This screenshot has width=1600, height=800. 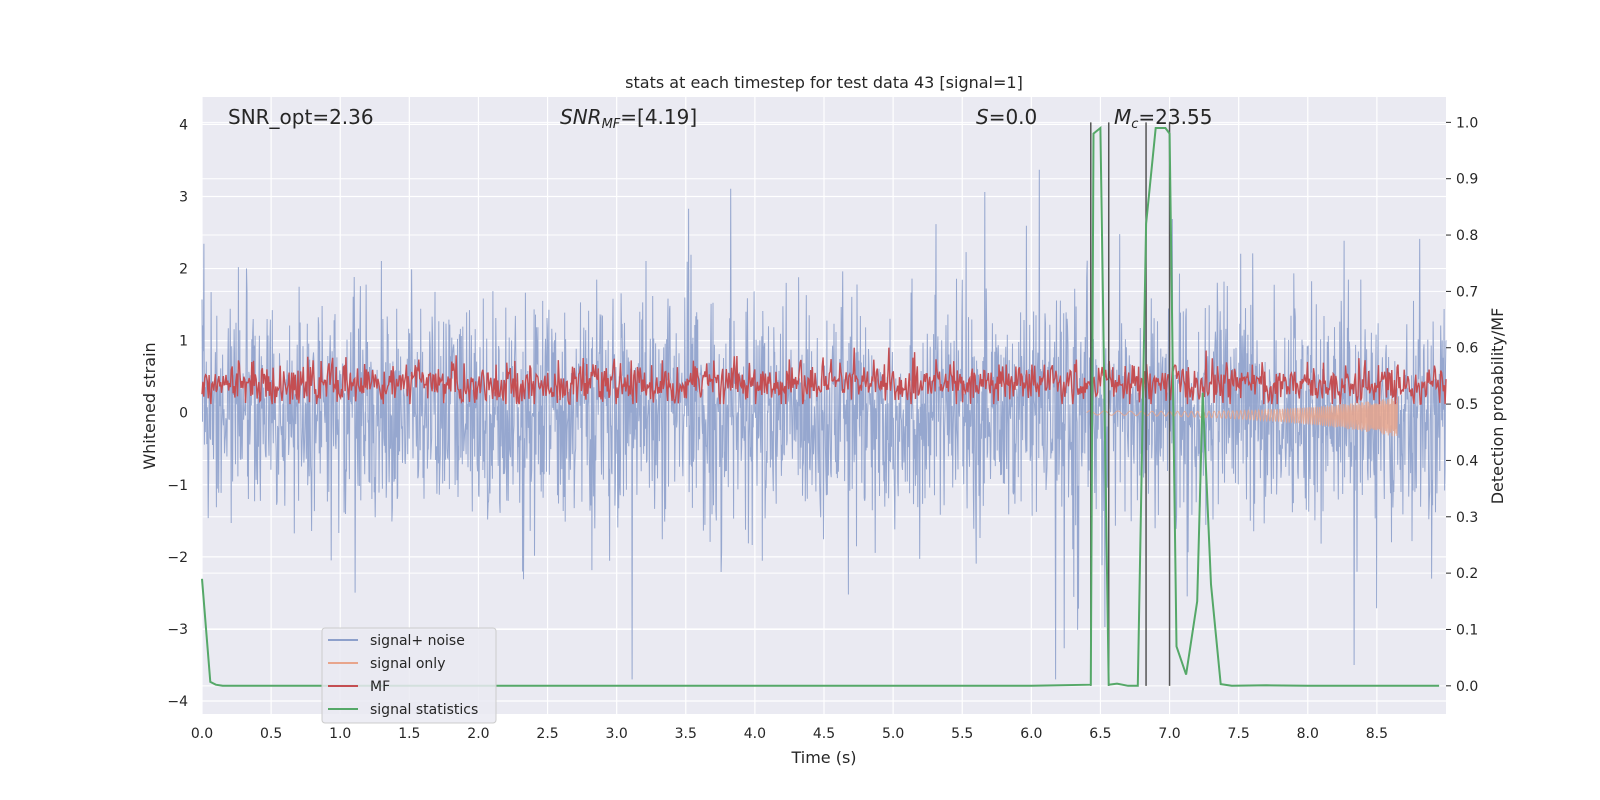 I want to click on y-right-tick-labels: 1.0 0.9 0.8 0.7 0.6 0.5 0.4 0.3 0.2 0.1 0.0, so click(x=1462, y=405).